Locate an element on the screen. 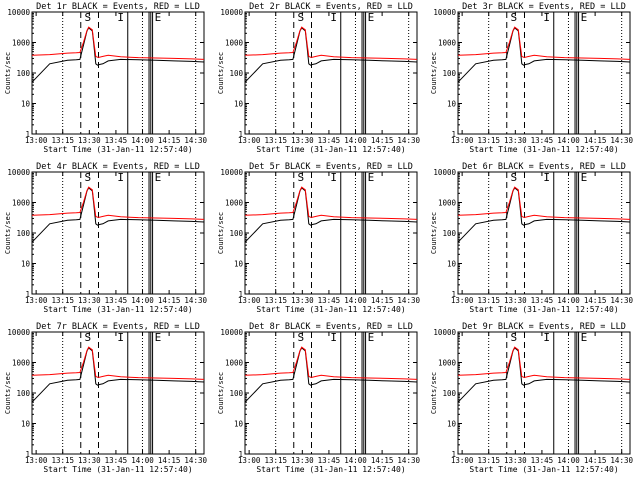  panel-title: Det 3r BLACK = Events, RED = LLD is located at coordinates (544, 7).